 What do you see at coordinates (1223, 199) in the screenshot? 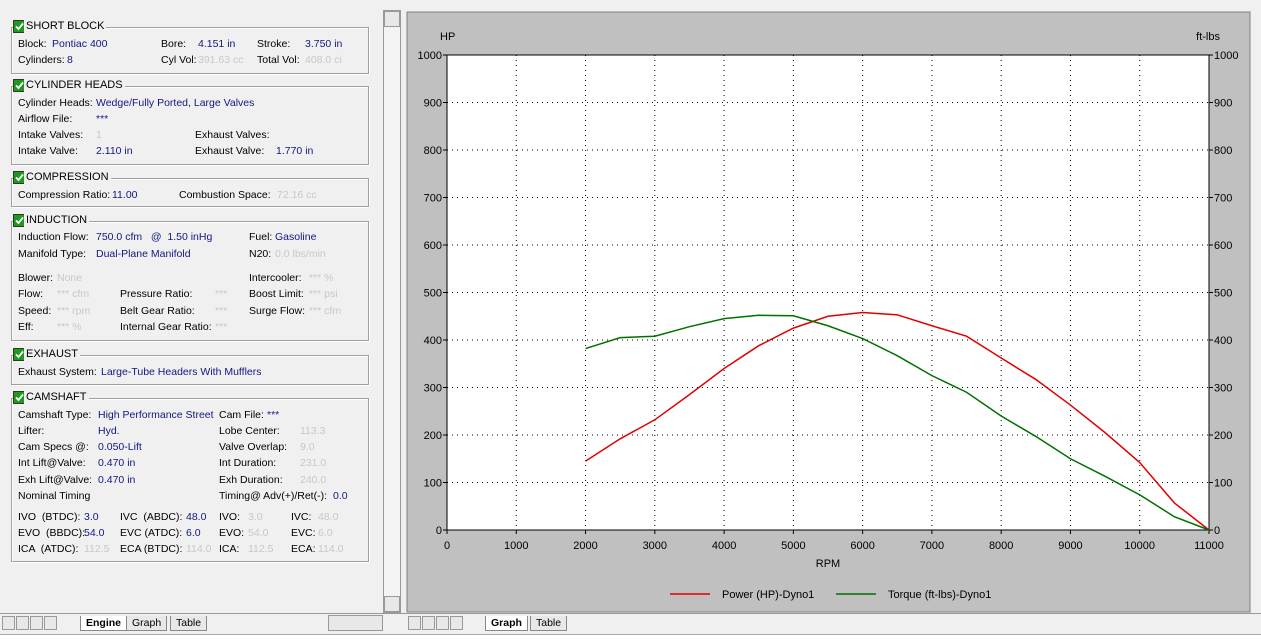
I see `y2-tick-label: 700` at bounding box center [1223, 199].